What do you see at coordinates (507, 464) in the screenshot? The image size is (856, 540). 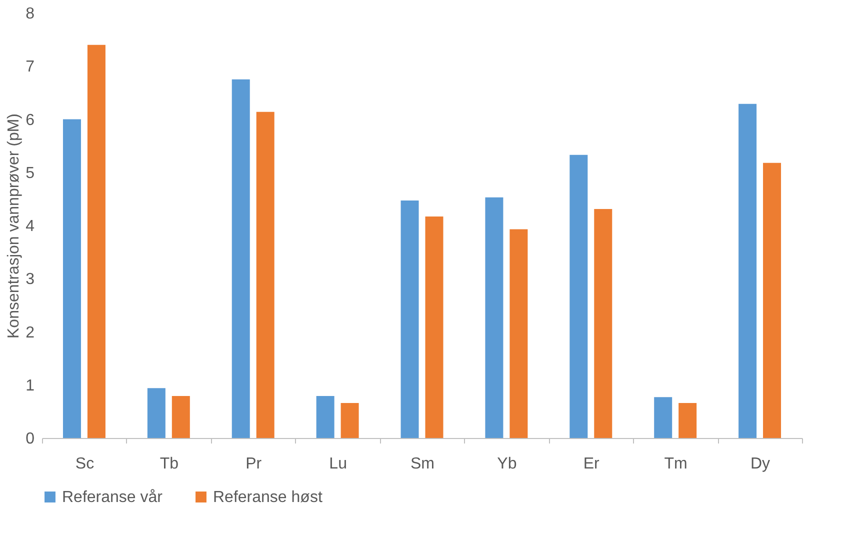 I see `x-tick-label: Yb` at bounding box center [507, 464].